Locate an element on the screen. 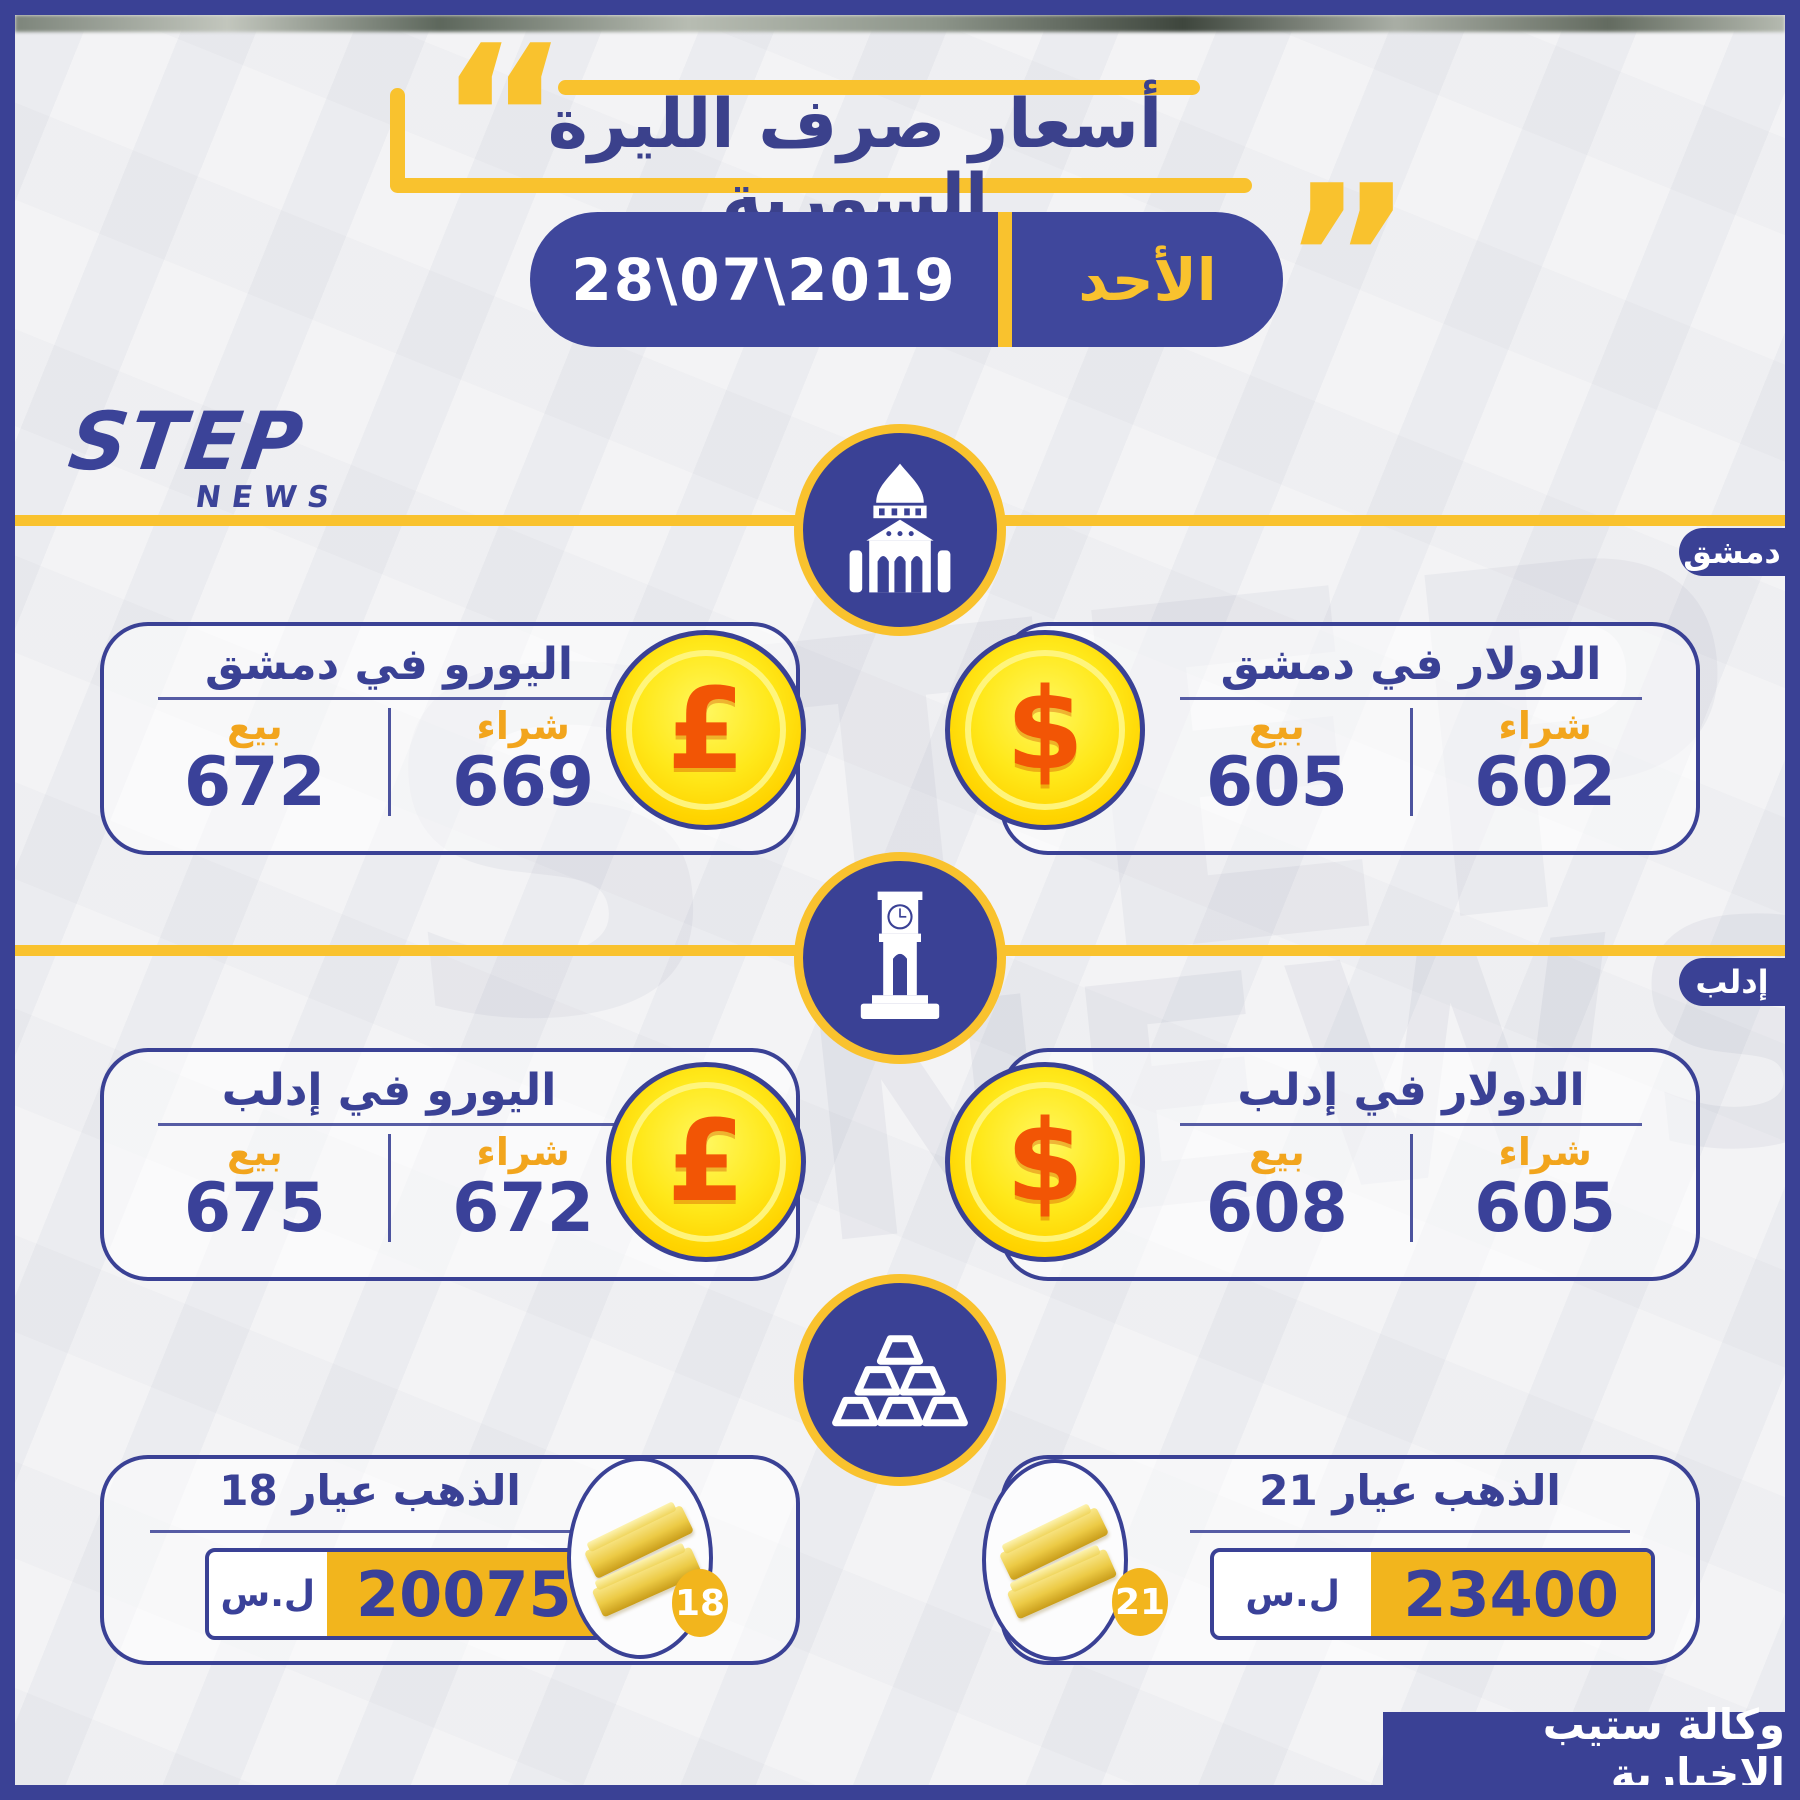  agency-footer-bar: وكالة ستيب الإخبارية is located at coordinates (1584, 1749).